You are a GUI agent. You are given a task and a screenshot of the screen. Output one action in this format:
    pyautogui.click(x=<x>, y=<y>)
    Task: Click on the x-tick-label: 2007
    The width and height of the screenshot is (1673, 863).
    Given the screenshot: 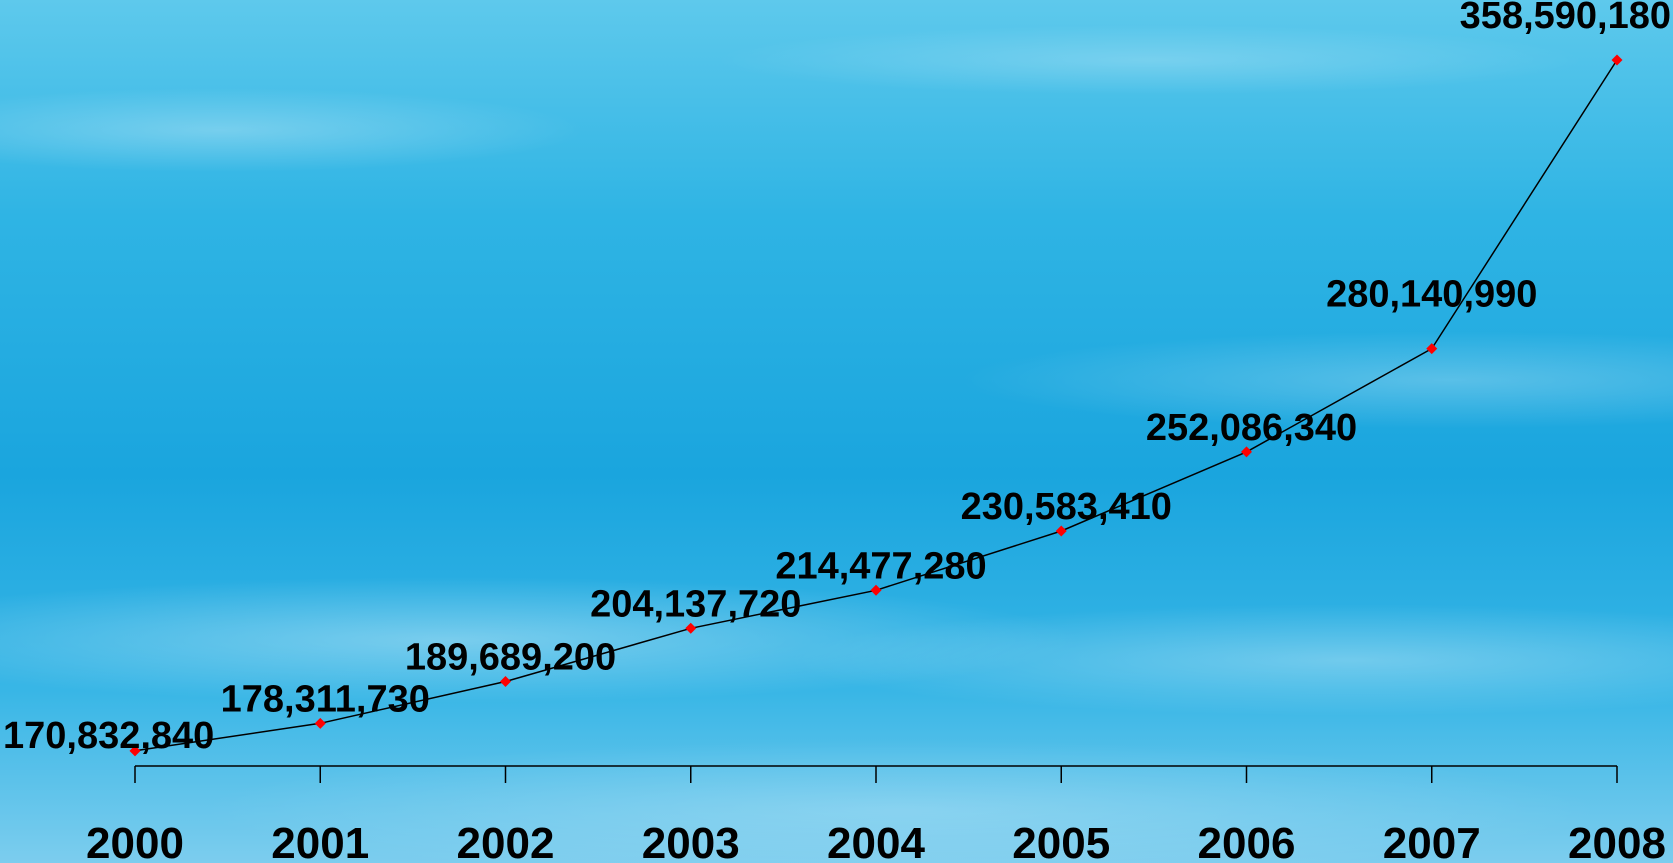 What is the action you would take?
    pyautogui.click(x=1432, y=841)
    